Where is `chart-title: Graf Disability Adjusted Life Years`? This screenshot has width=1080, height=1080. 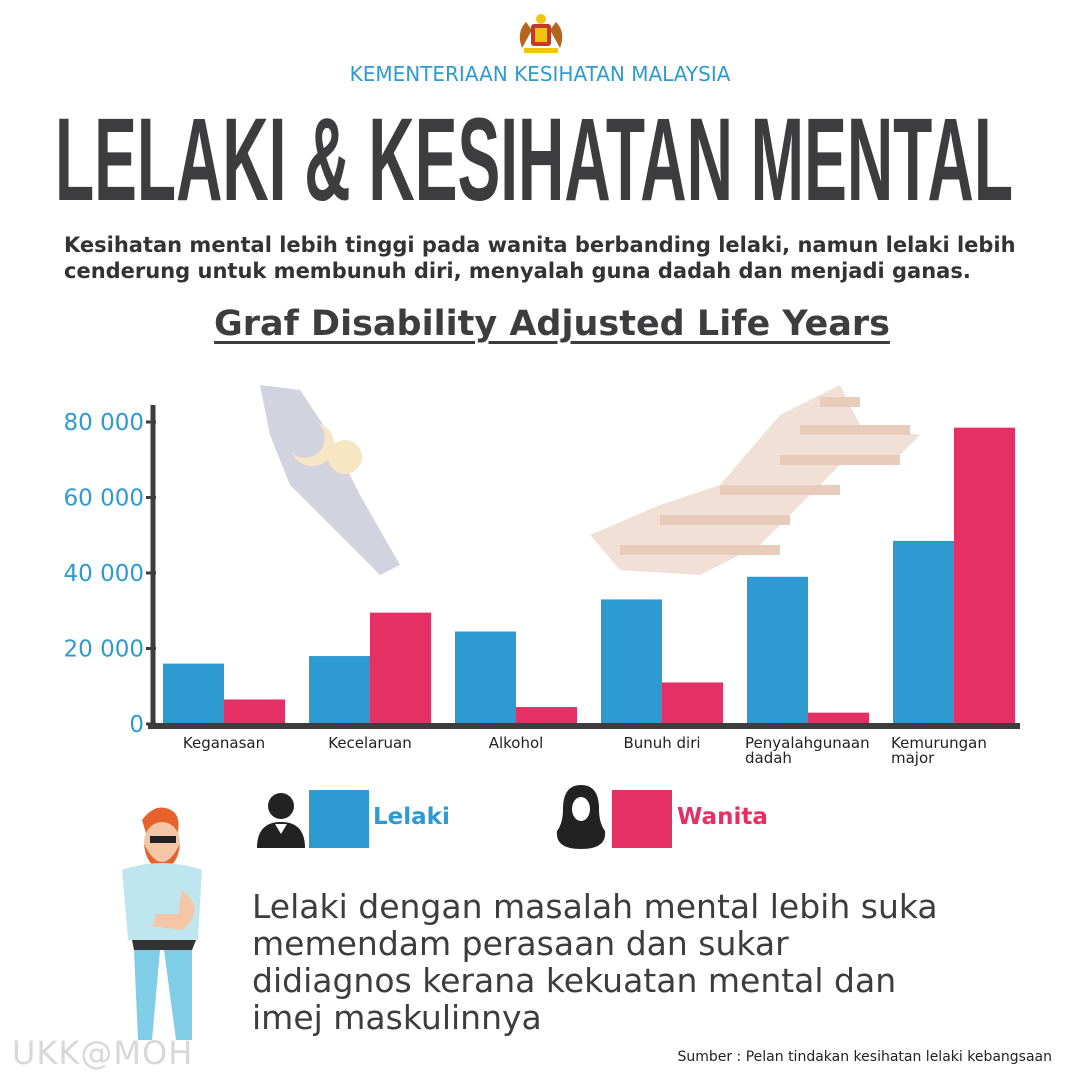
chart-title: Graf Disability Adjusted Life Years is located at coordinates (552, 324).